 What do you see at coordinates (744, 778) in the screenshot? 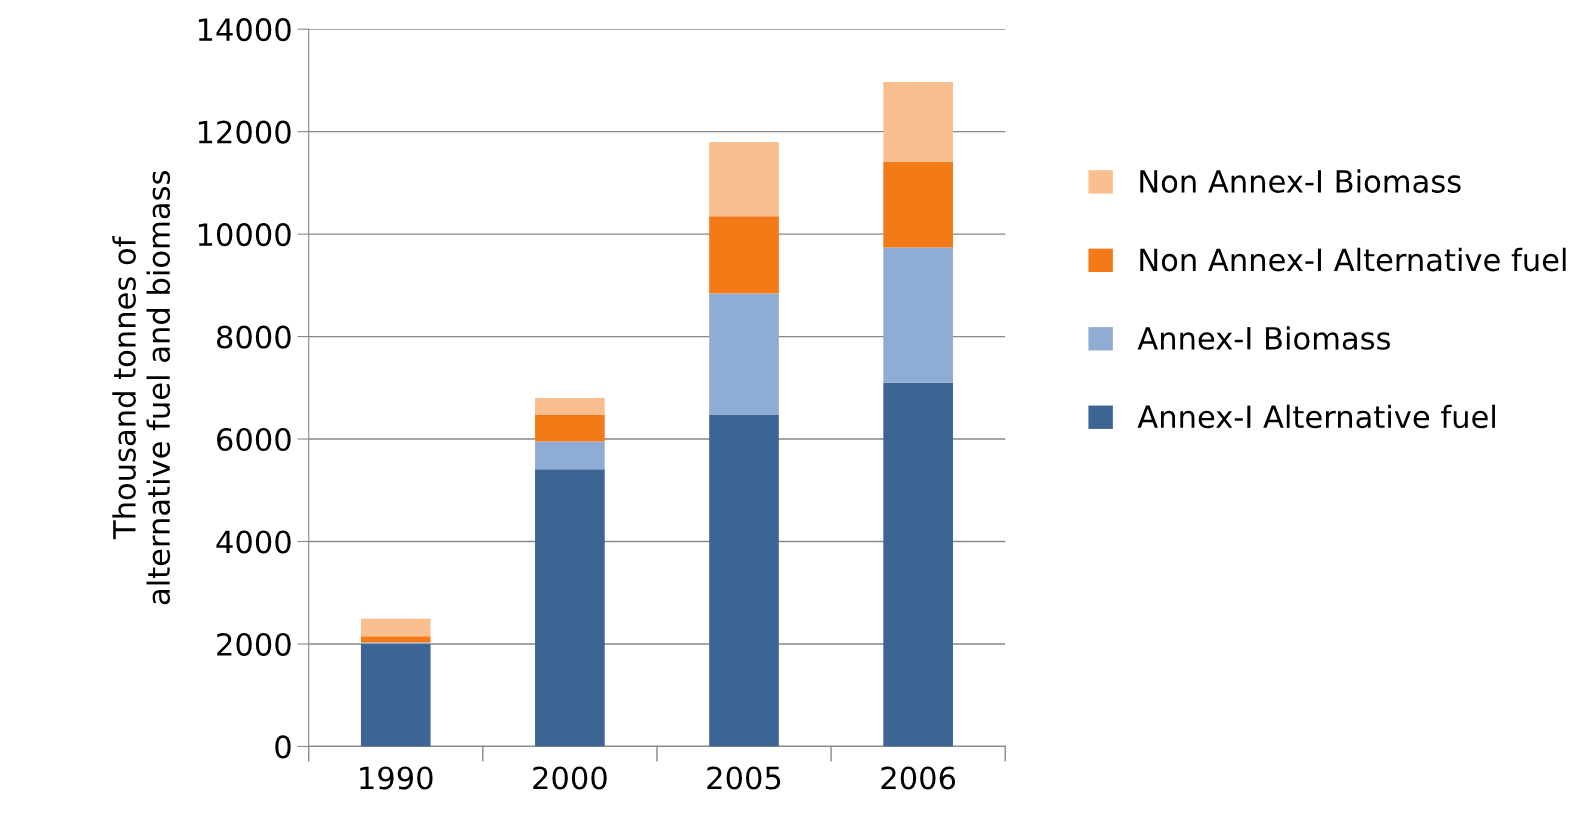
I see `x-tick-label: 2005` at bounding box center [744, 778].